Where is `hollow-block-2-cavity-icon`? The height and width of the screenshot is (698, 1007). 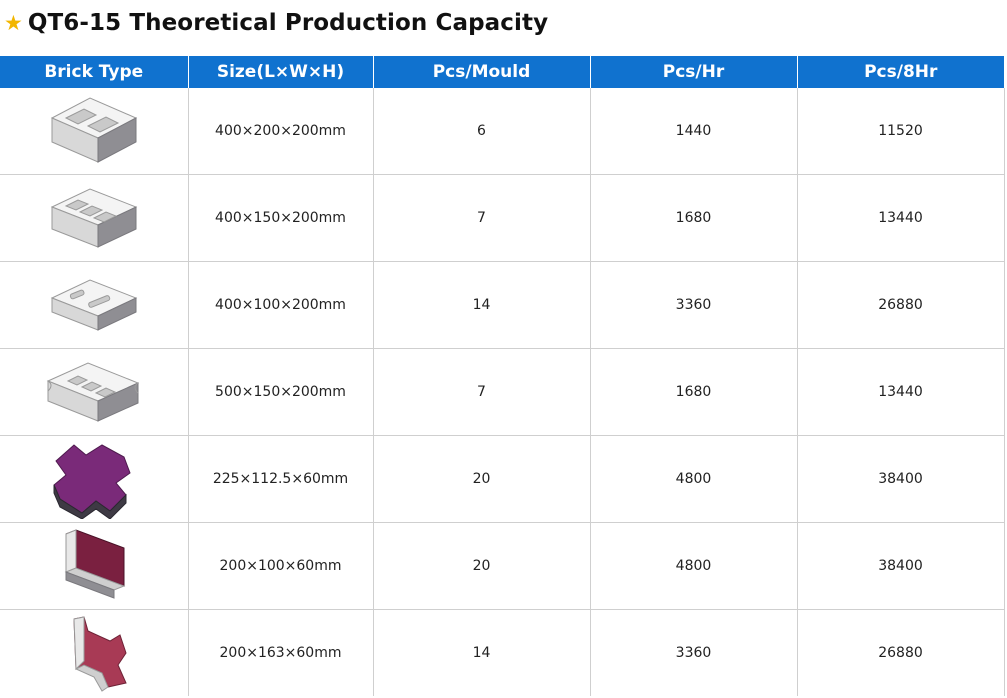
hollow-block-2-cavity-icon is located at coordinates (93, 130).